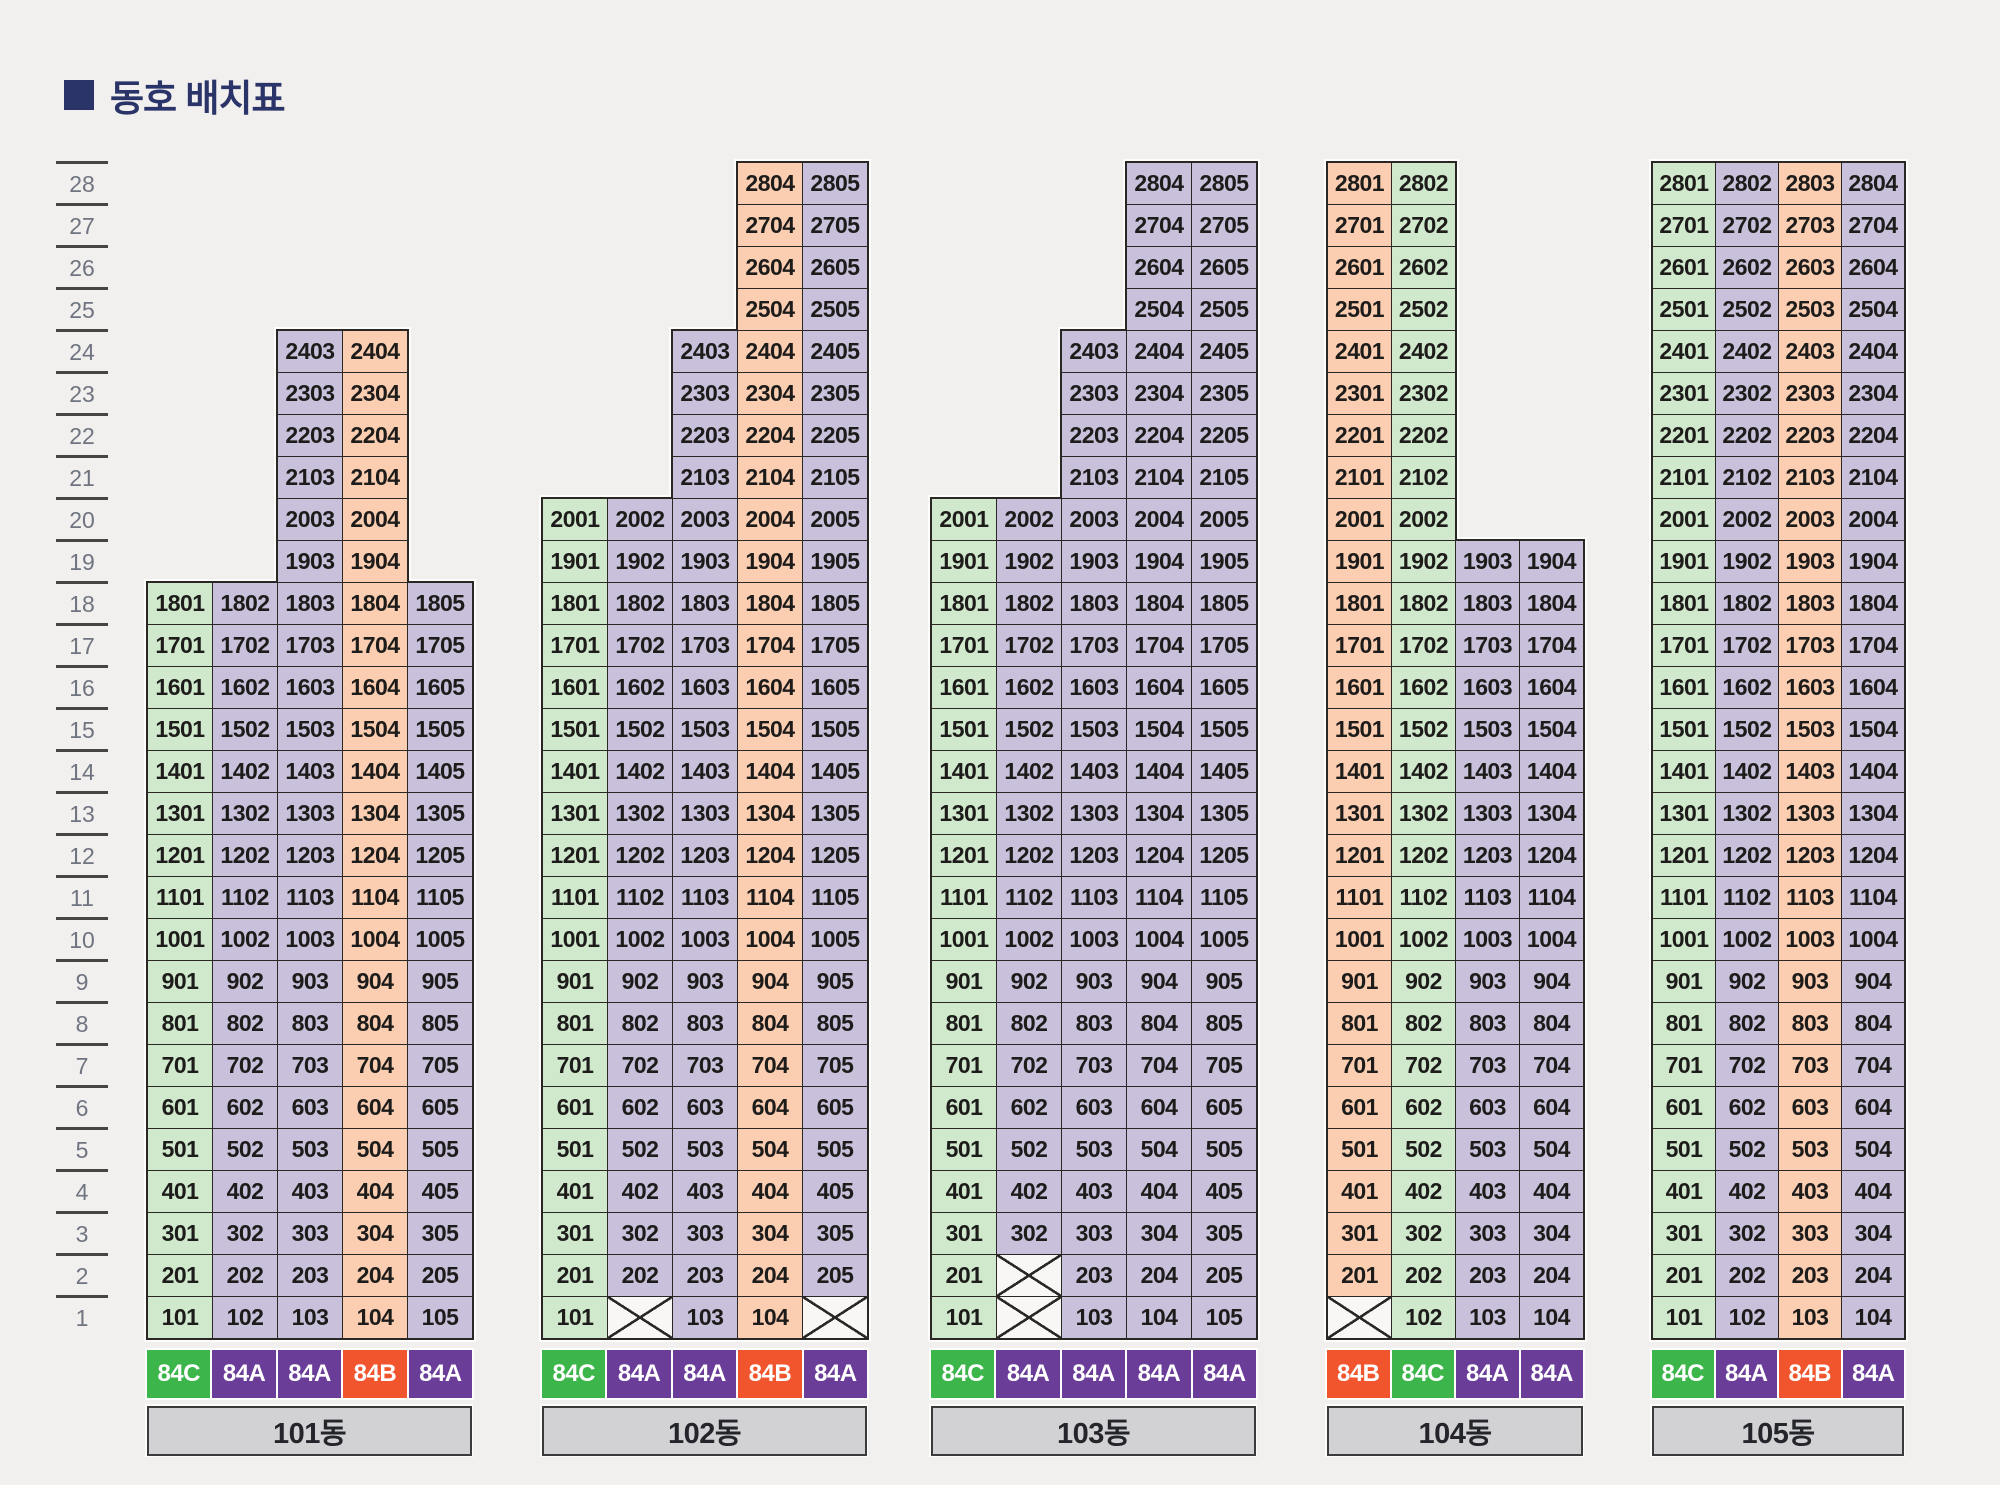  Describe the element at coordinates (1810, 729) in the screenshot. I see `unit-cell: 1503` at that location.